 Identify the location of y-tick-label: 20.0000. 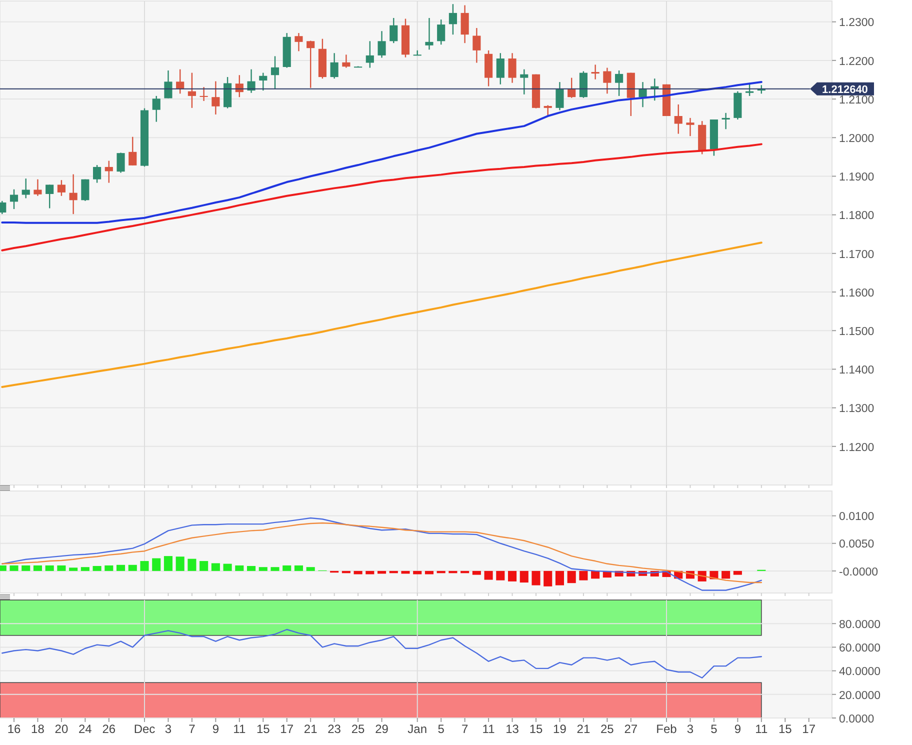
(860, 696).